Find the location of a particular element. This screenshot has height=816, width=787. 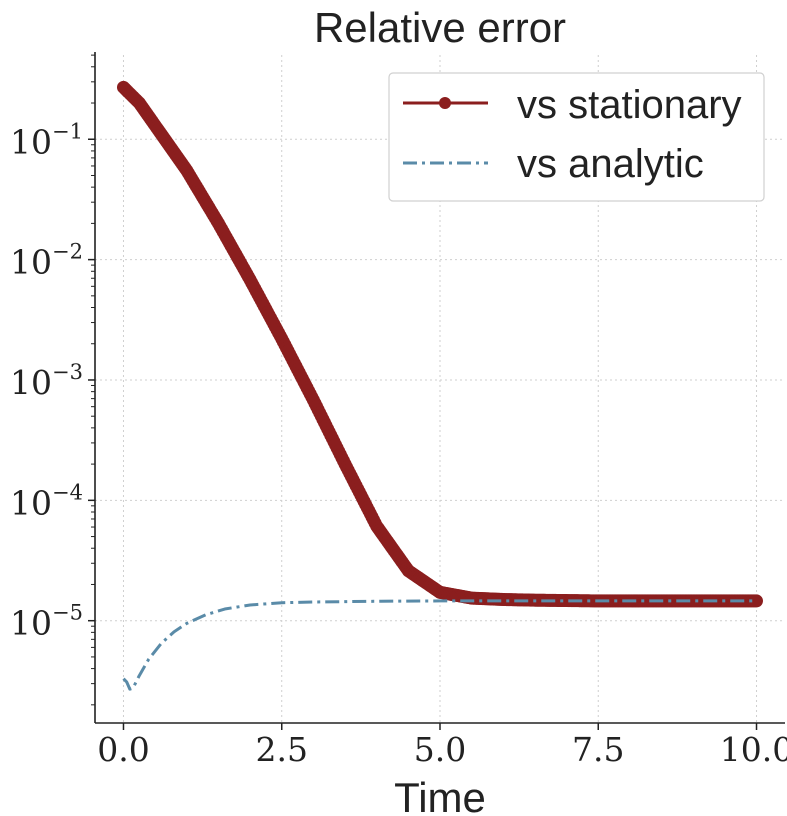

x-tick-label: 5.0 is located at coordinates (440, 749).